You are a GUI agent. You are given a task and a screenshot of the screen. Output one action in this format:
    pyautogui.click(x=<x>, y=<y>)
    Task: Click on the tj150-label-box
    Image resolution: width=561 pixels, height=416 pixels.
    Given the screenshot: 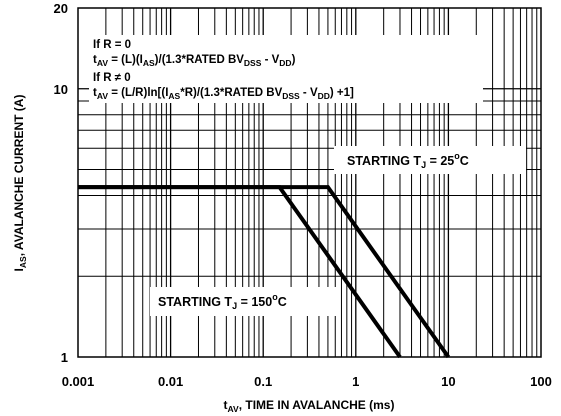 What is the action you would take?
    pyautogui.click(x=245, y=301)
    